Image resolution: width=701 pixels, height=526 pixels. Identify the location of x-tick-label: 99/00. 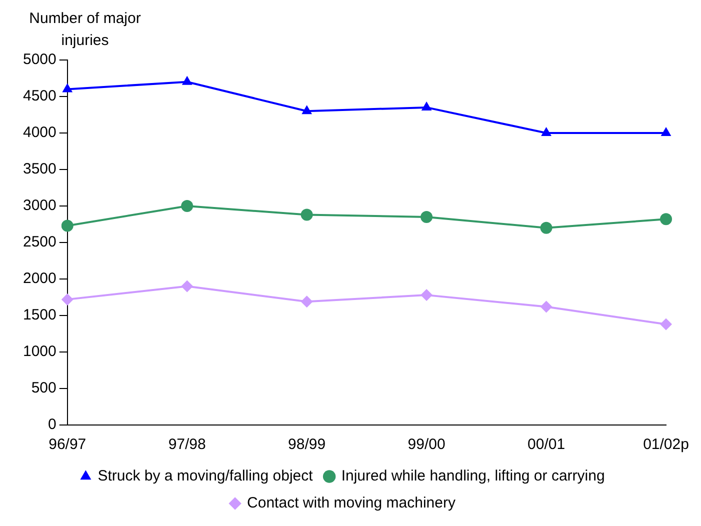
(427, 445).